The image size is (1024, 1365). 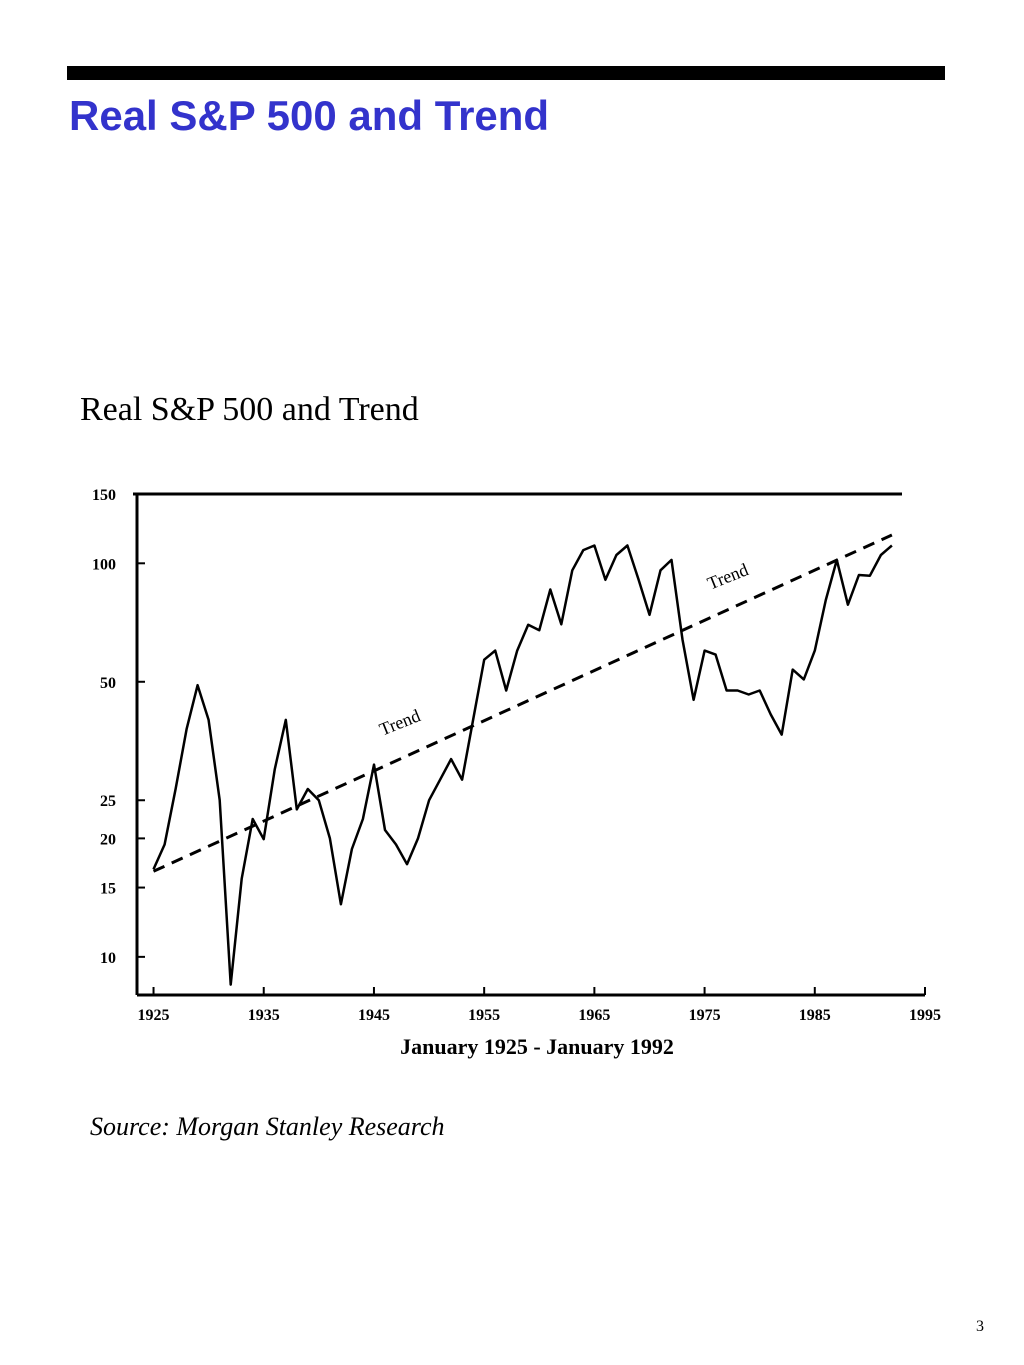 What do you see at coordinates (108, 683) in the screenshot?
I see `y-tick-label: 50` at bounding box center [108, 683].